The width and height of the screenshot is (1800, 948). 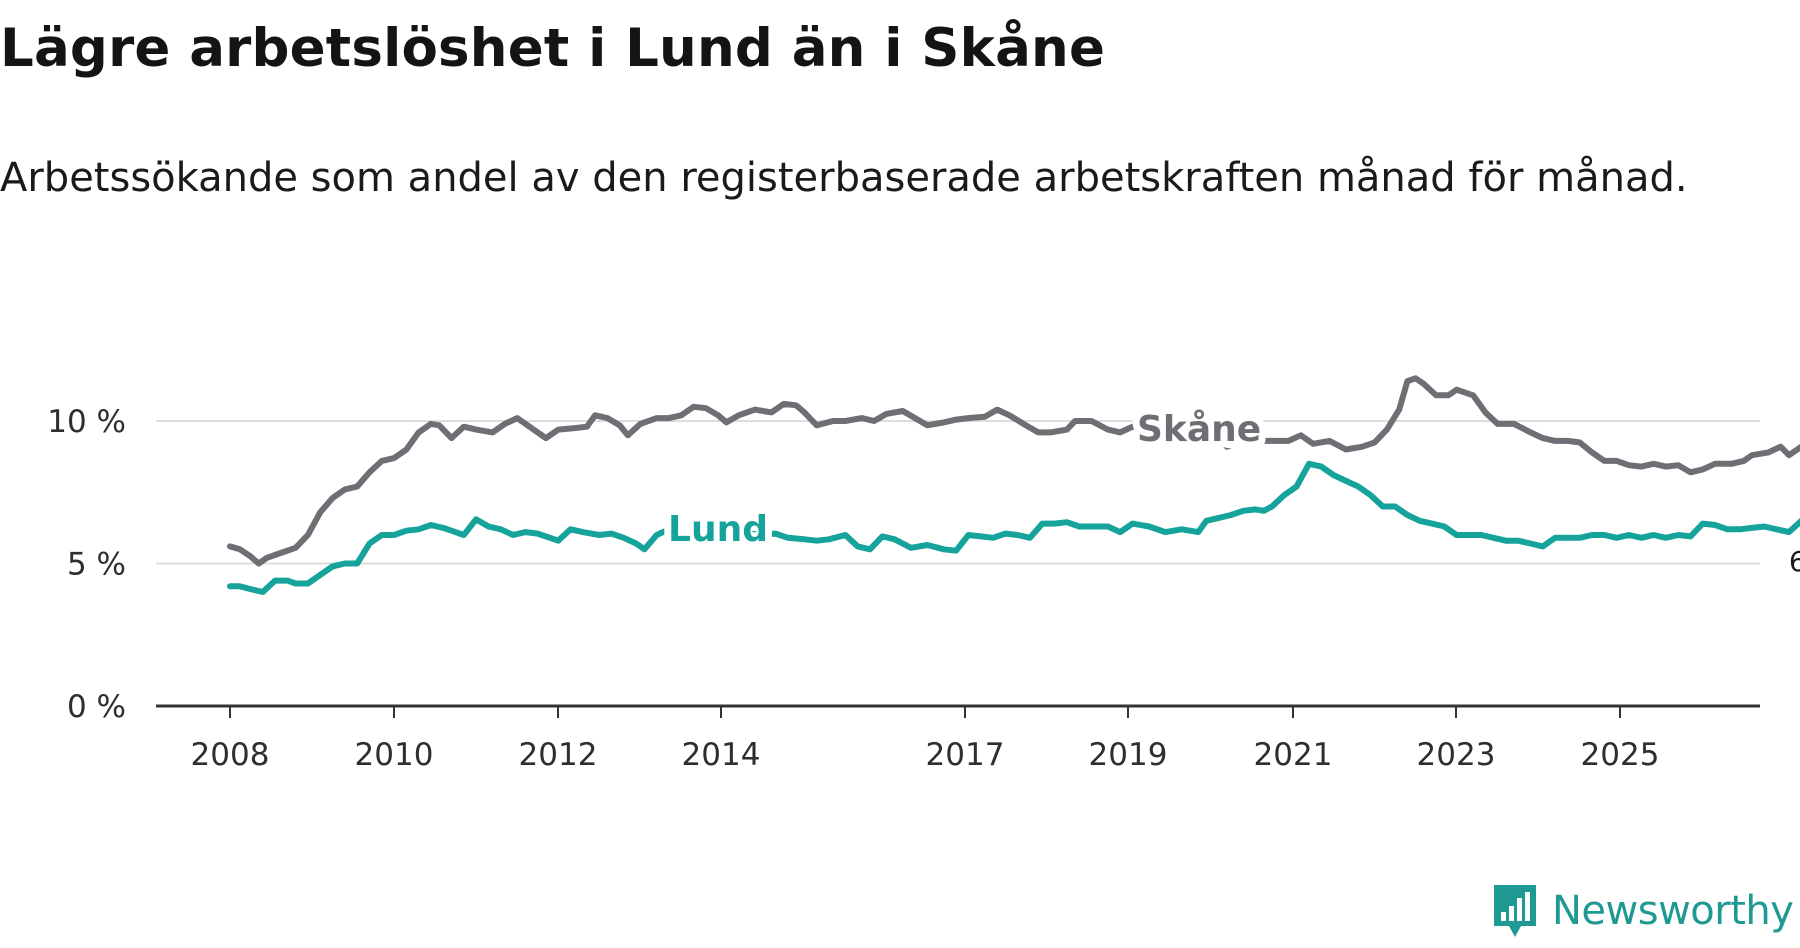 I want to click on x-tick-label: 2021, so click(x=1293, y=755).